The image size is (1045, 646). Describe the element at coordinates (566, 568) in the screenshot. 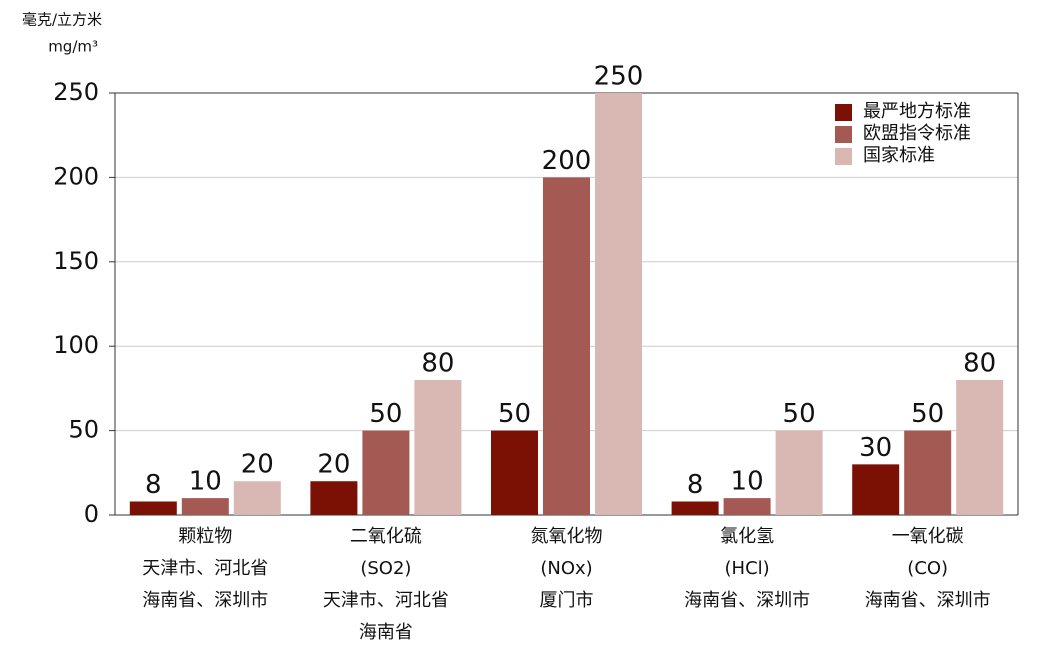

I see `x-tick-label: (NOx)` at that location.